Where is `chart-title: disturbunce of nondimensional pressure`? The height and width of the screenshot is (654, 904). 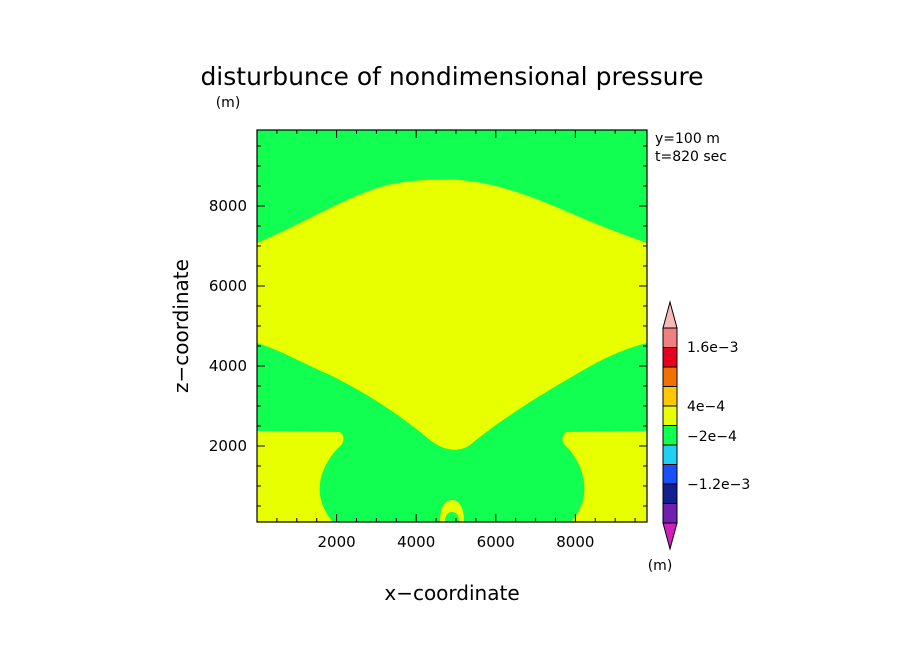 chart-title: disturbunce of nondimensional pressure is located at coordinates (451, 76).